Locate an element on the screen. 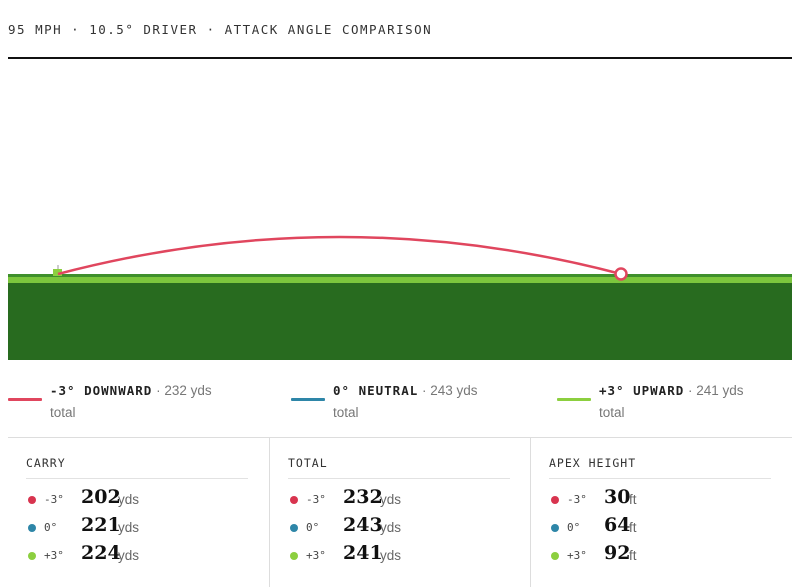 The width and height of the screenshot is (800, 587). landing-marker is located at coordinates (621, 274).